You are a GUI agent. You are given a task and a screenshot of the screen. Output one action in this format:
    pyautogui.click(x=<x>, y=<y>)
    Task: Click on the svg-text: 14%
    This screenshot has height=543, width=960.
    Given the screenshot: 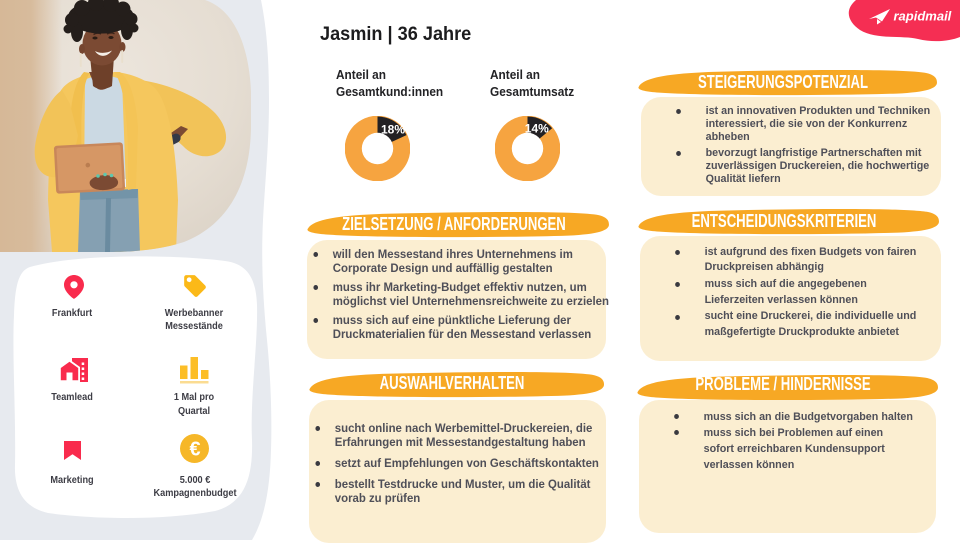 What is the action you would take?
    pyautogui.click(x=536, y=129)
    